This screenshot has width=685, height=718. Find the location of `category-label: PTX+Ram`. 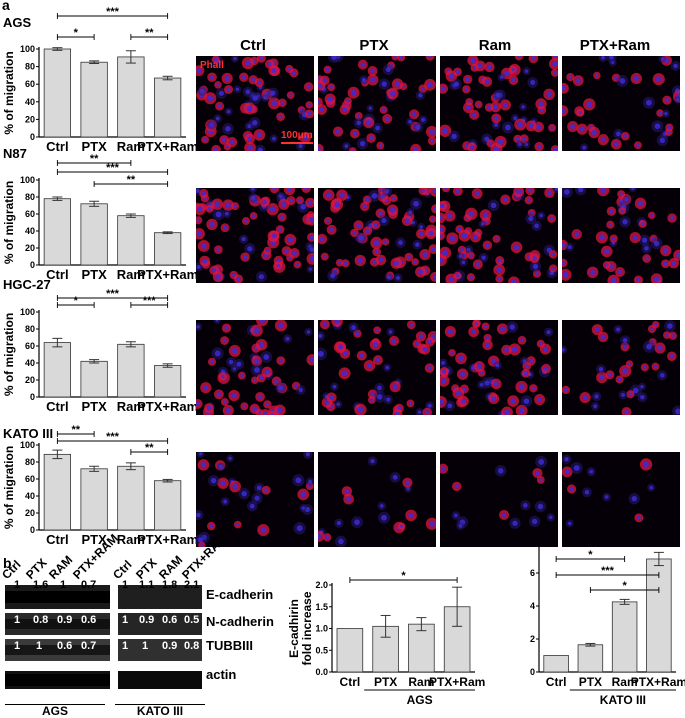

category-label: PTX+Ram is located at coordinates (167, 146).